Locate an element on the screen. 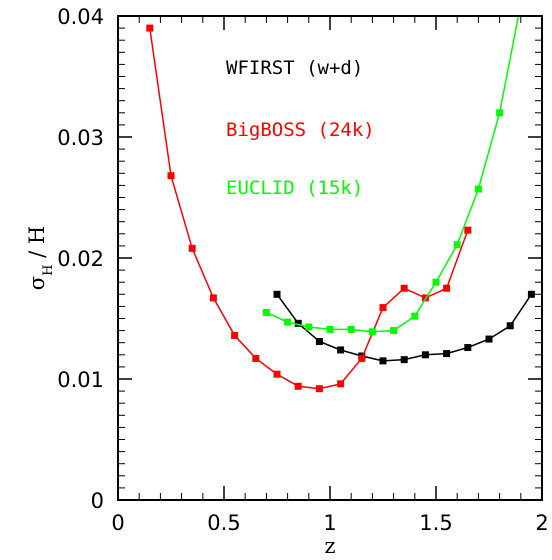 This screenshot has height=560, width=552. y-tick-label: 0.03 is located at coordinates (80, 138).